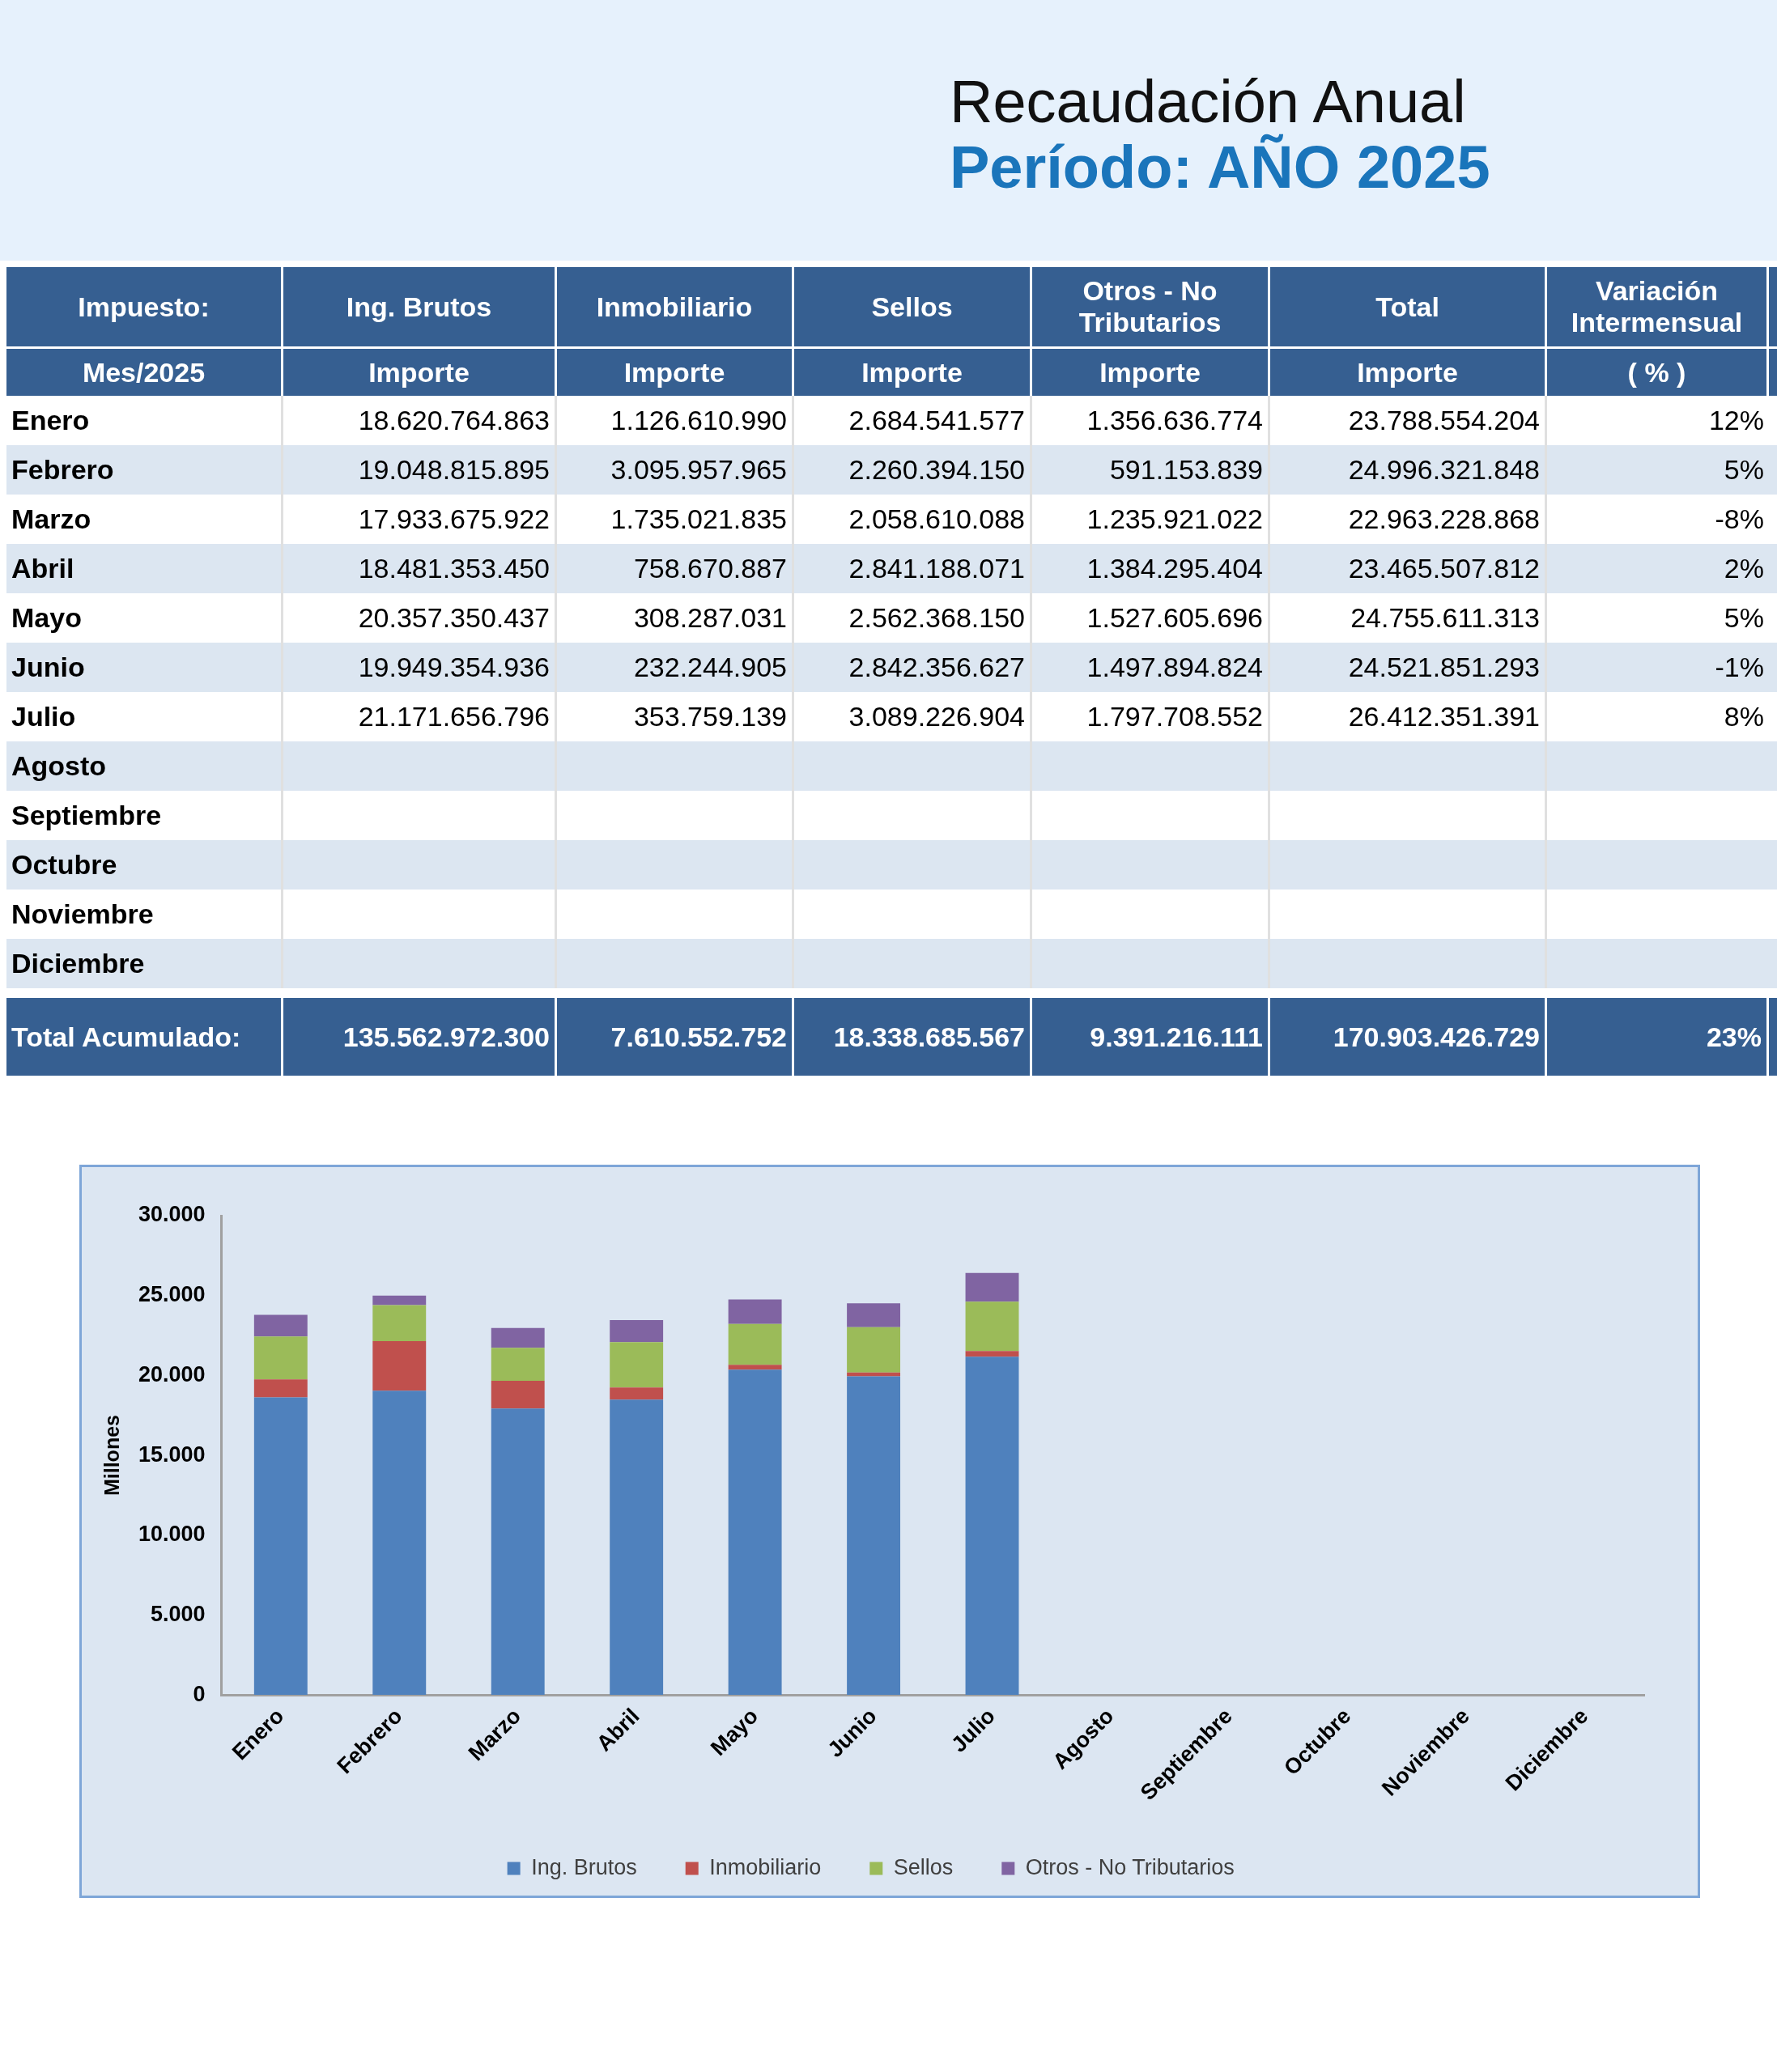 The width and height of the screenshot is (1777, 2072). Describe the element at coordinates (111, 1456) in the screenshot. I see `y-axis-title: Millones` at that location.